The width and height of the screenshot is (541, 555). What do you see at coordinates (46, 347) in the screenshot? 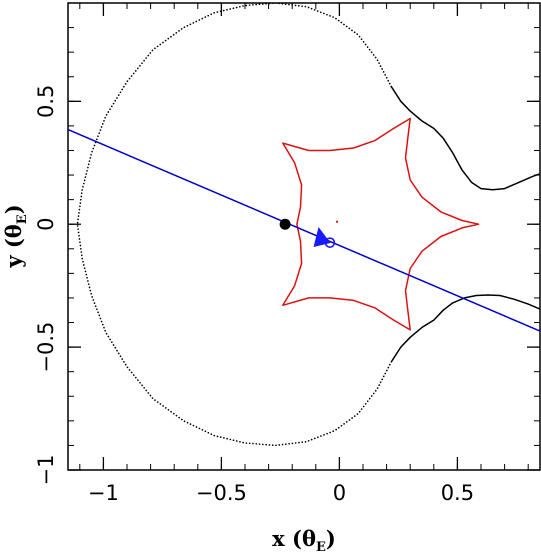
I see `y-tick-label: −0.5` at bounding box center [46, 347].